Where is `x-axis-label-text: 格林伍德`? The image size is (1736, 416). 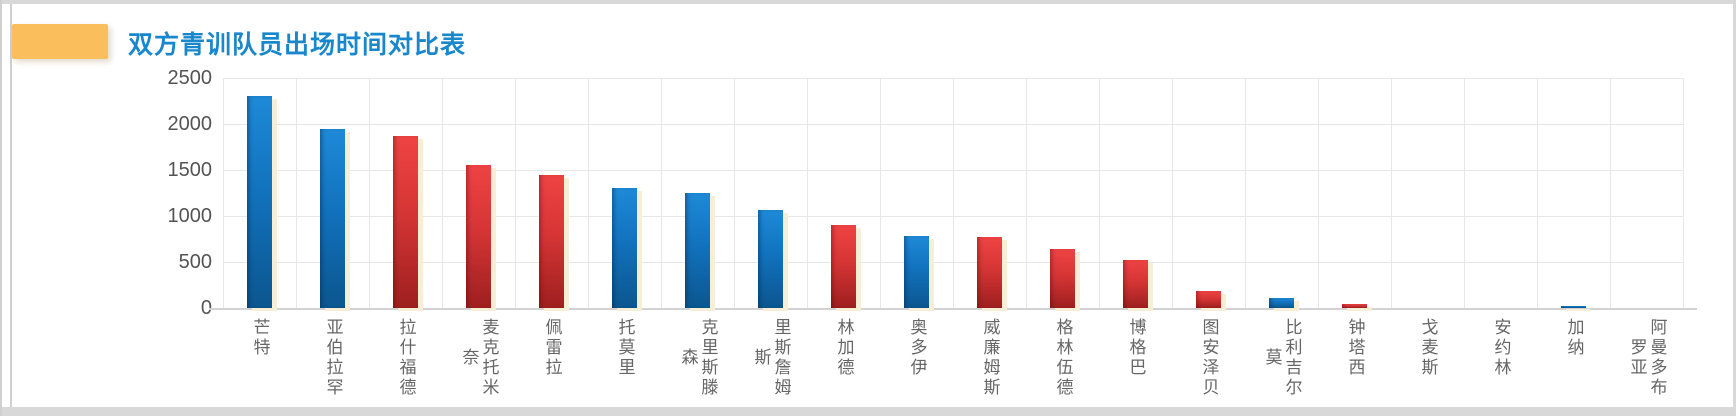 x-axis-label-text: 格林伍德 is located at coordinates (1063, 358).